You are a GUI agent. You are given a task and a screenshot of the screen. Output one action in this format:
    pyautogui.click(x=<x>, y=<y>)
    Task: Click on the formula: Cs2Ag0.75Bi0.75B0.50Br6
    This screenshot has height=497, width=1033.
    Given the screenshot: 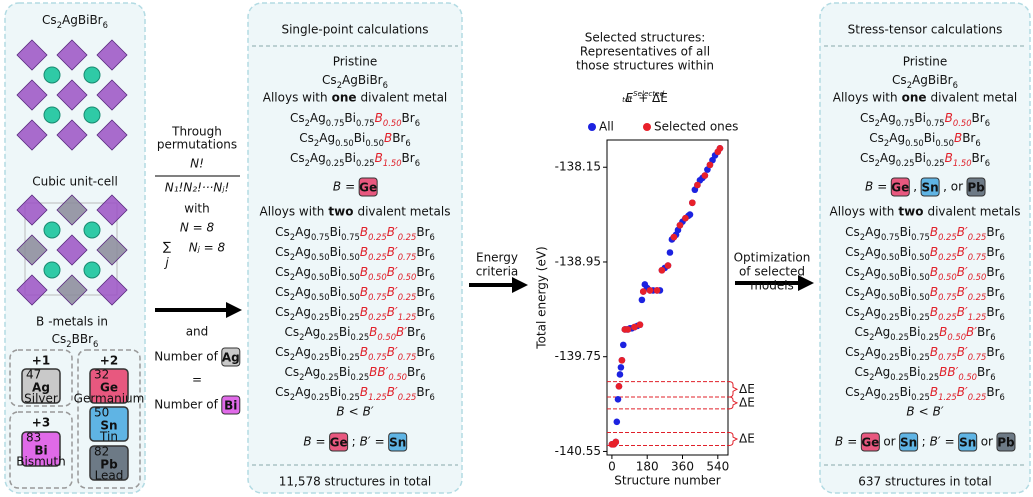 What is the action you would take?
    pyautogui.click(x=355, y=119)
    